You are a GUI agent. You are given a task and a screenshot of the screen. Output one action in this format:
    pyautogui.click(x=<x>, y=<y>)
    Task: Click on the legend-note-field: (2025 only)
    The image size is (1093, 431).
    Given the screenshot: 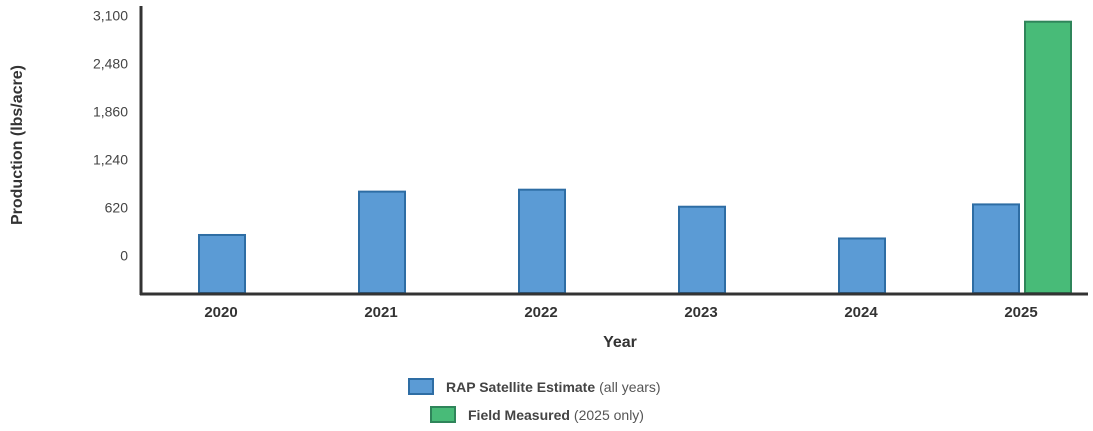 What is the action you would take?
    pyautogui.click(x=608, y=414)
    